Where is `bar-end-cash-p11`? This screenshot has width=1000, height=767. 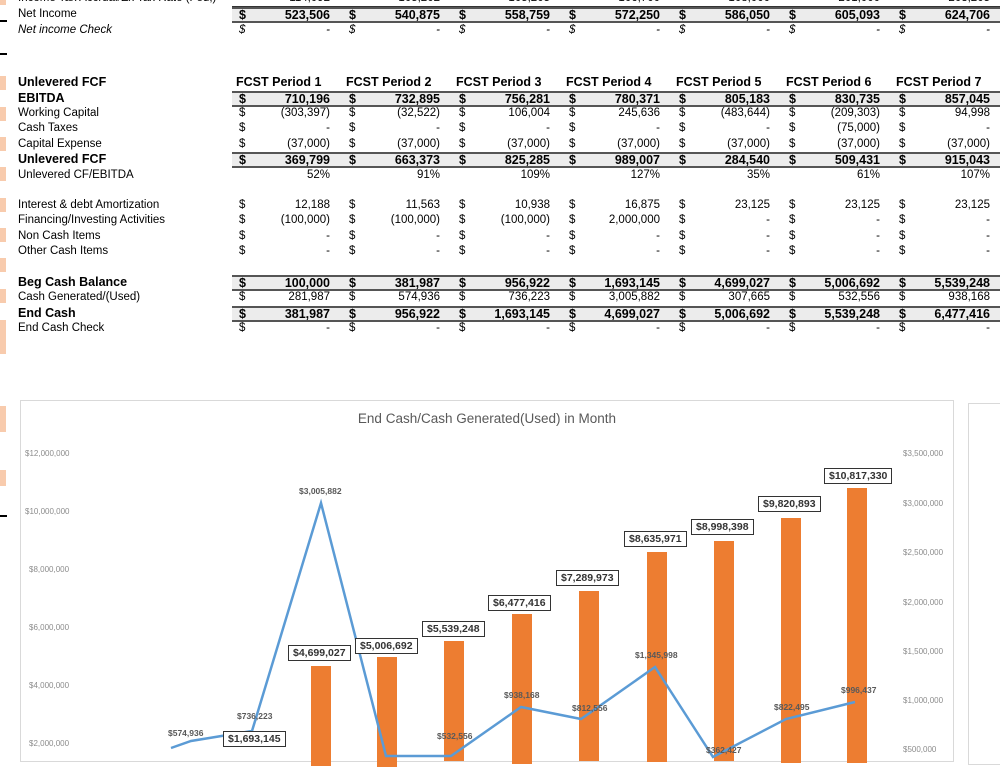
bar-end-cash-p11 is located at coordinates (791, 640).